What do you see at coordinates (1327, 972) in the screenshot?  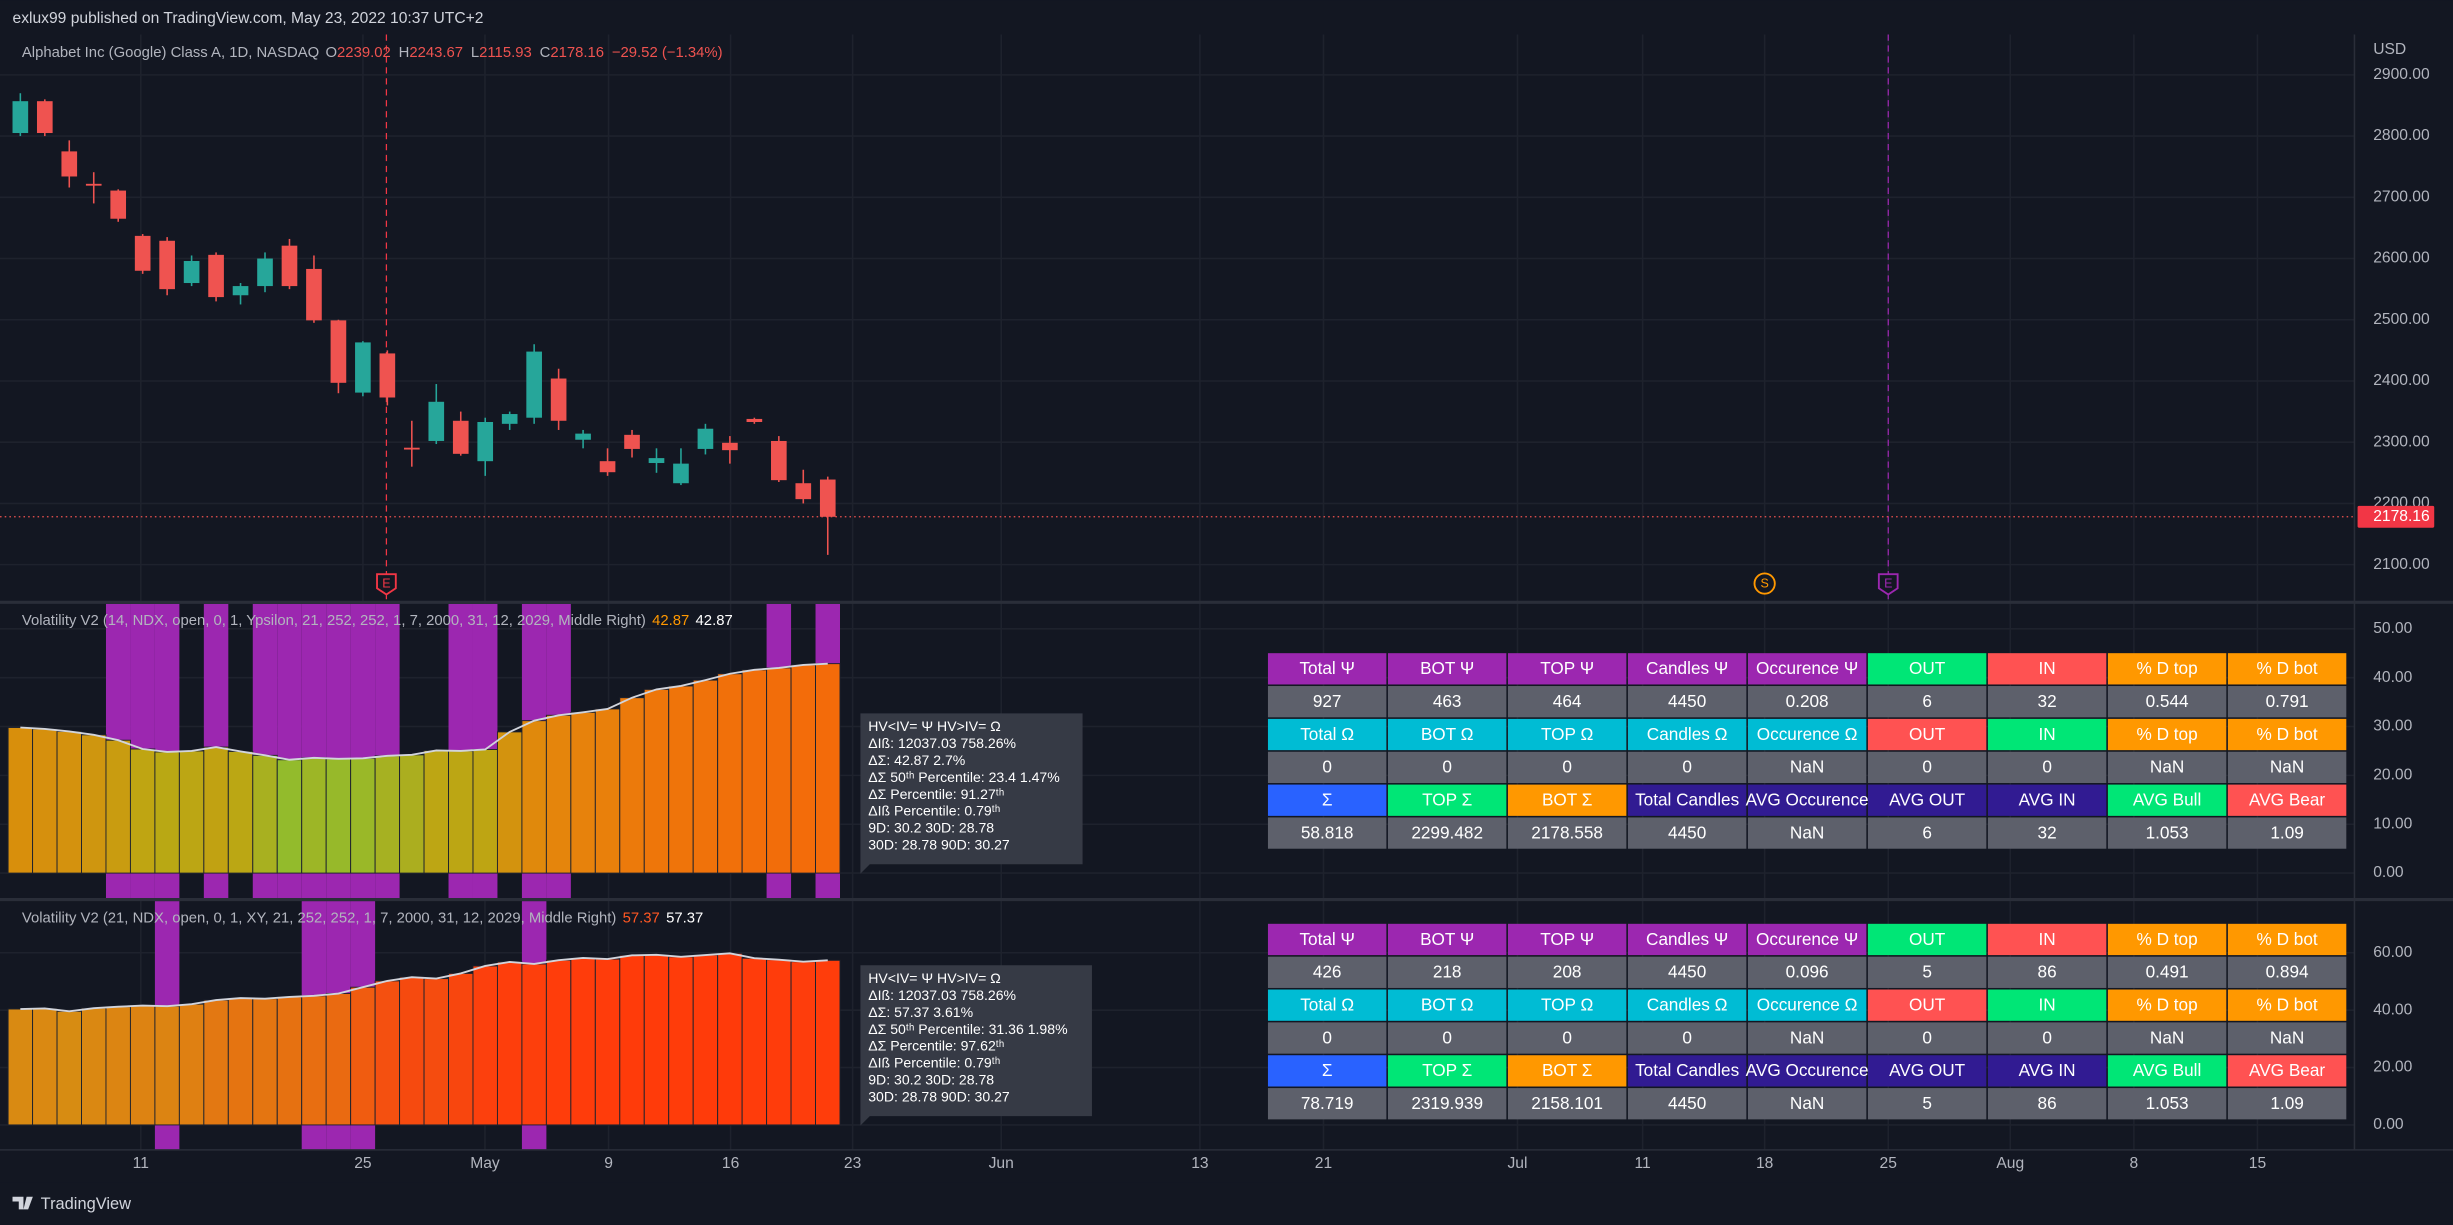 I see `table-cell-text: 426` at bounding box center [1327, 972].